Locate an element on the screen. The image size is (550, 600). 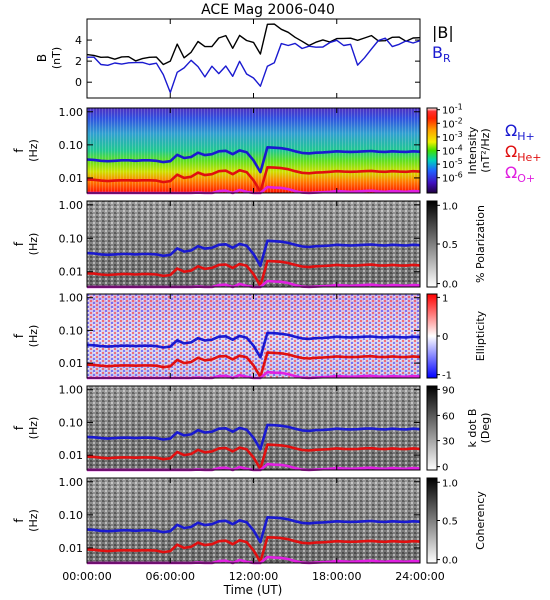
intensity-yunit: (Hz) is located at coordinates (33, 150).